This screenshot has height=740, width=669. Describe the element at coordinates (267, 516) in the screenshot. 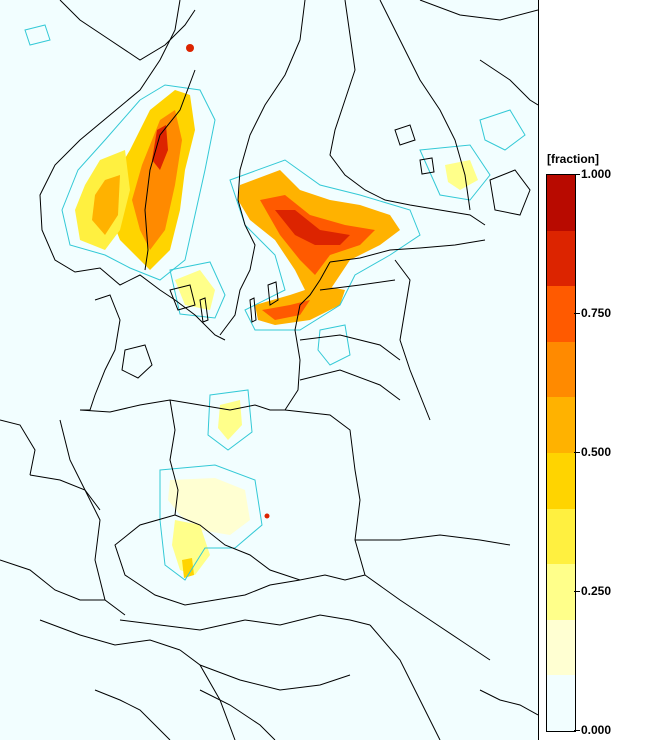

I see `fraction-spot-poland` at that location.